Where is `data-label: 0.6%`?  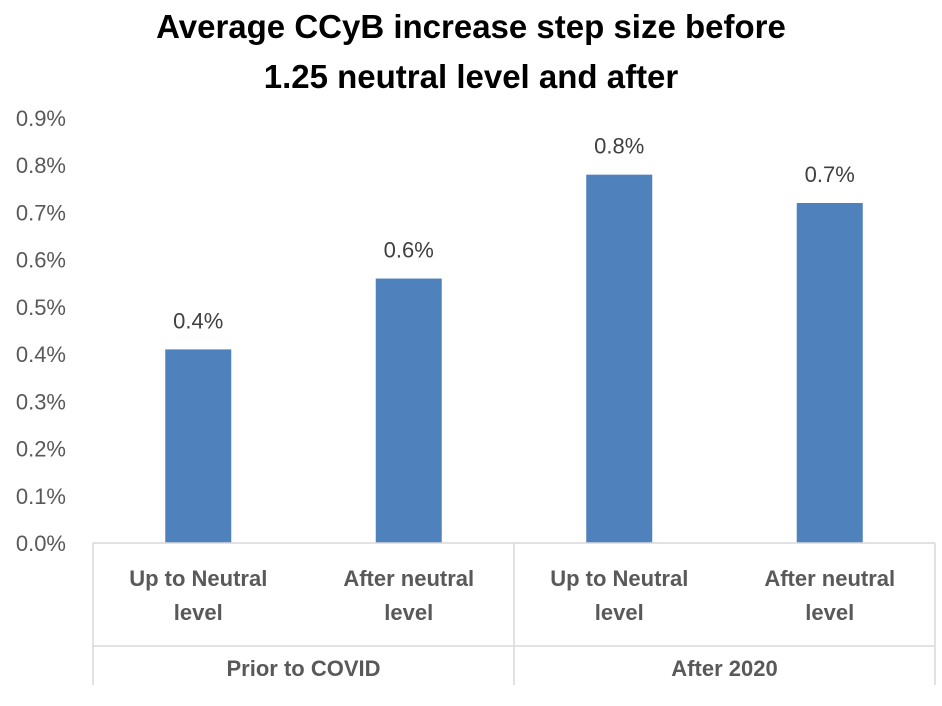
data-label: 0.6% is located at coordinates (409, 250).